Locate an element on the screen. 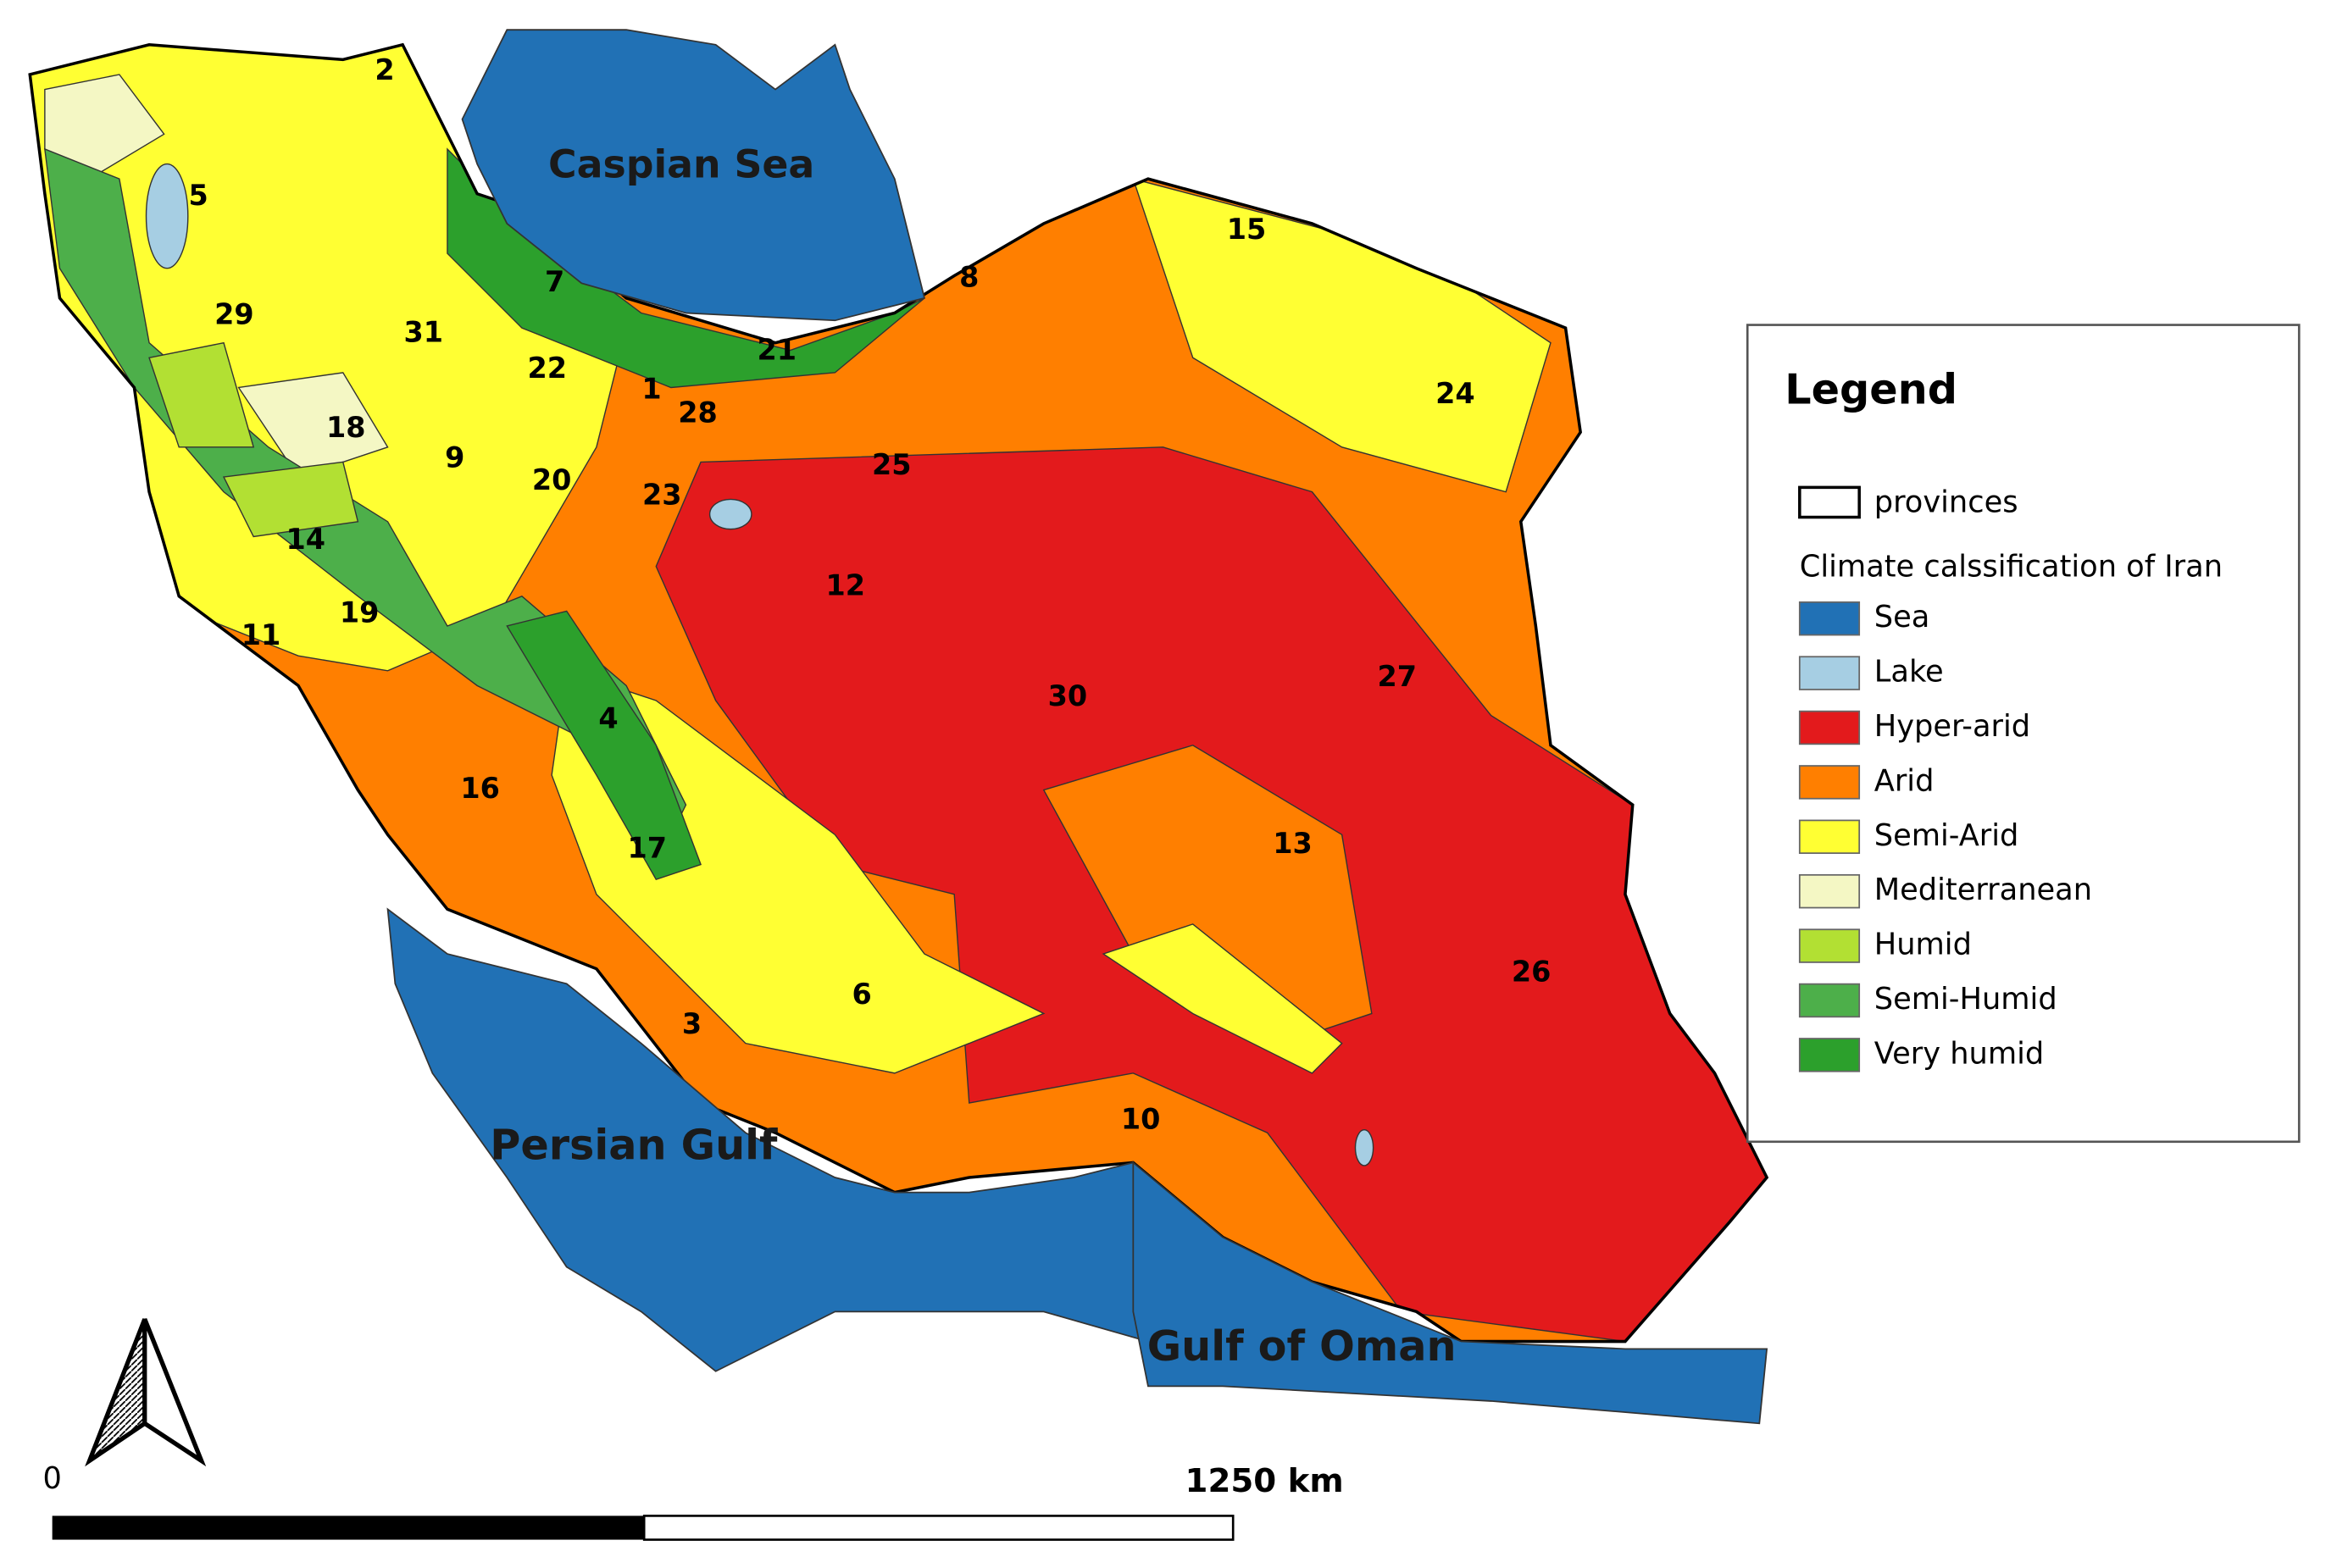  scale-bar: 0 1250 km is located at coordinates (693, 1501).